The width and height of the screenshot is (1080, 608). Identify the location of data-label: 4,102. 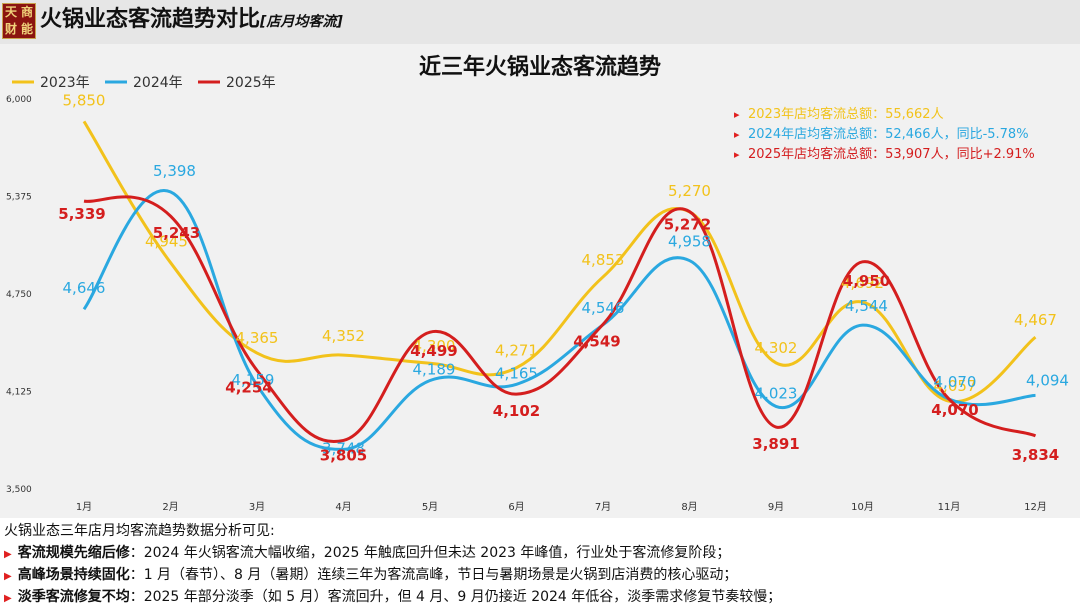
(516, 411).